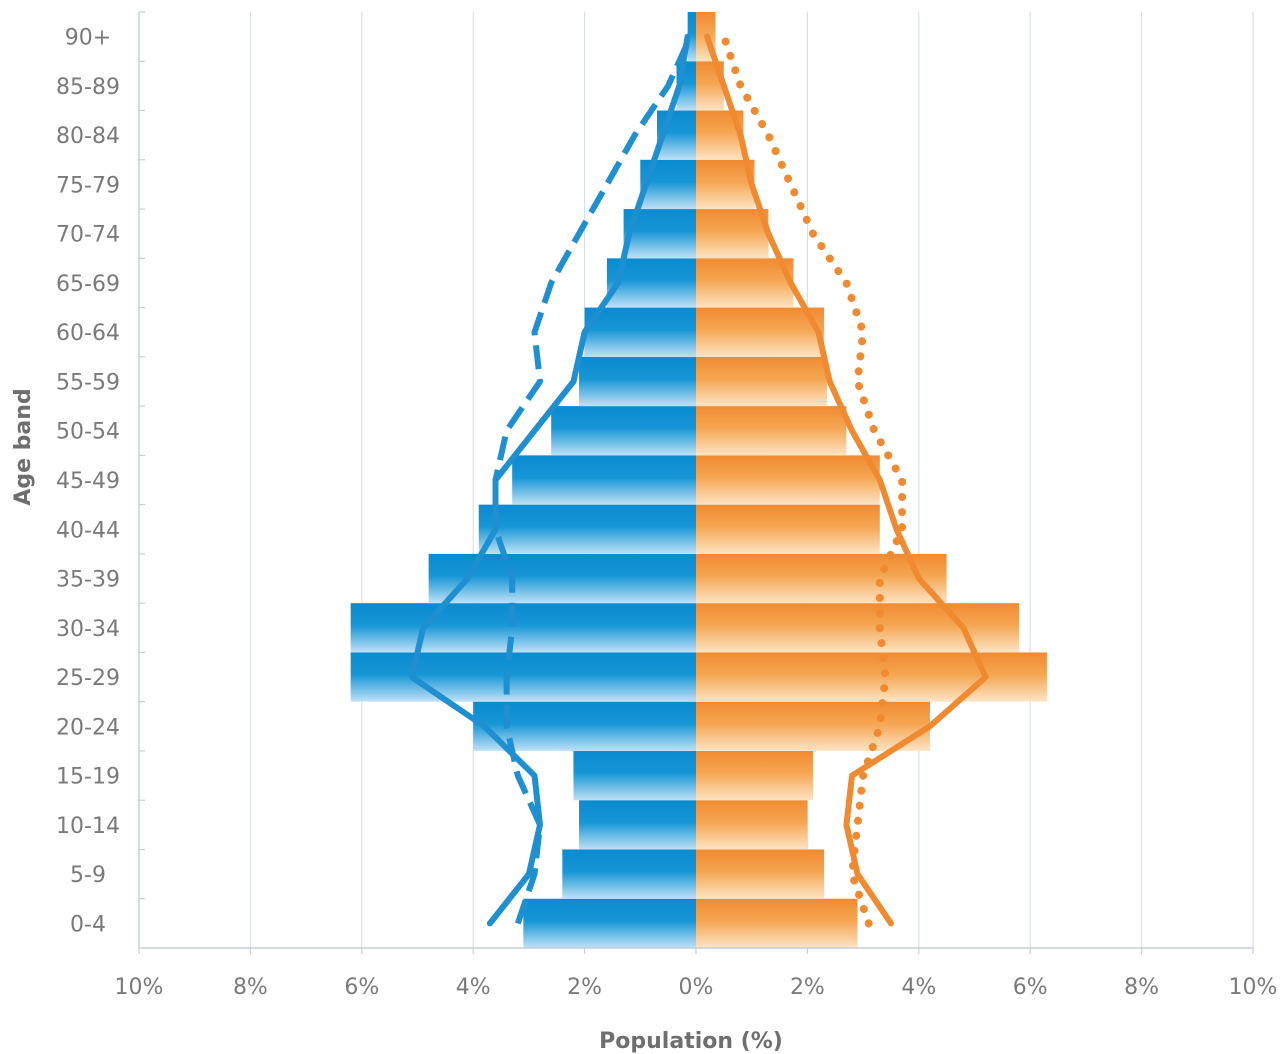 The width and height of the screenshot is (1288, 1054). What do you see at coordinates (88, 432) in the screenshot?
I see `y-tick-label: 50-54` at bounding box center [88, 432].